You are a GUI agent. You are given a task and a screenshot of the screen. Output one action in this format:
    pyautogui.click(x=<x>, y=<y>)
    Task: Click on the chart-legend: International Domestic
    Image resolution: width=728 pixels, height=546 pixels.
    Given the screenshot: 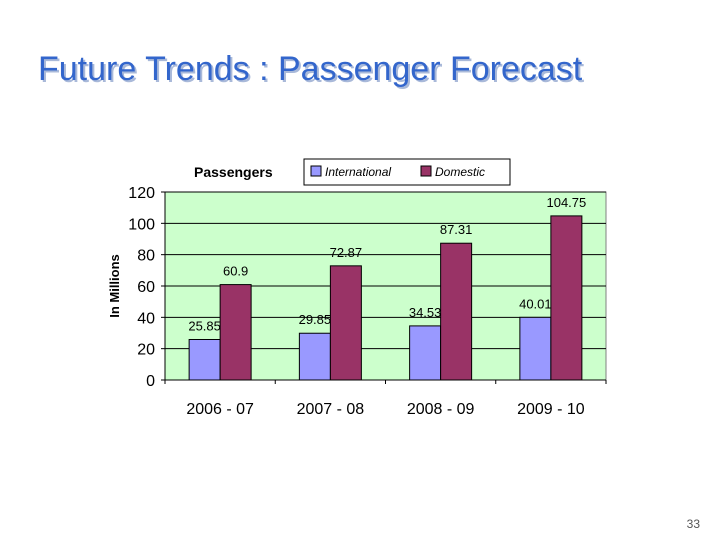 What is the action you would take?
    pyautogui.click(x=407, y=172)
    